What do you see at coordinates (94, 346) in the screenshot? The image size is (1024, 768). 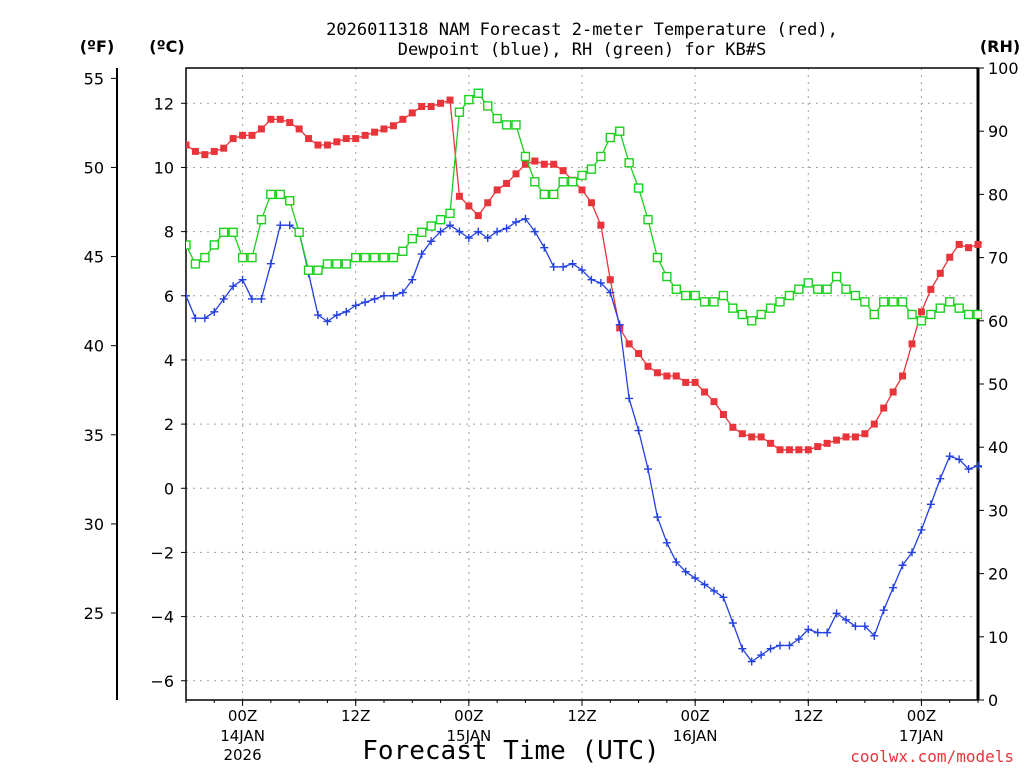 I see `fahrenheit-tick-label: 40` at bounding box center [94, 346].